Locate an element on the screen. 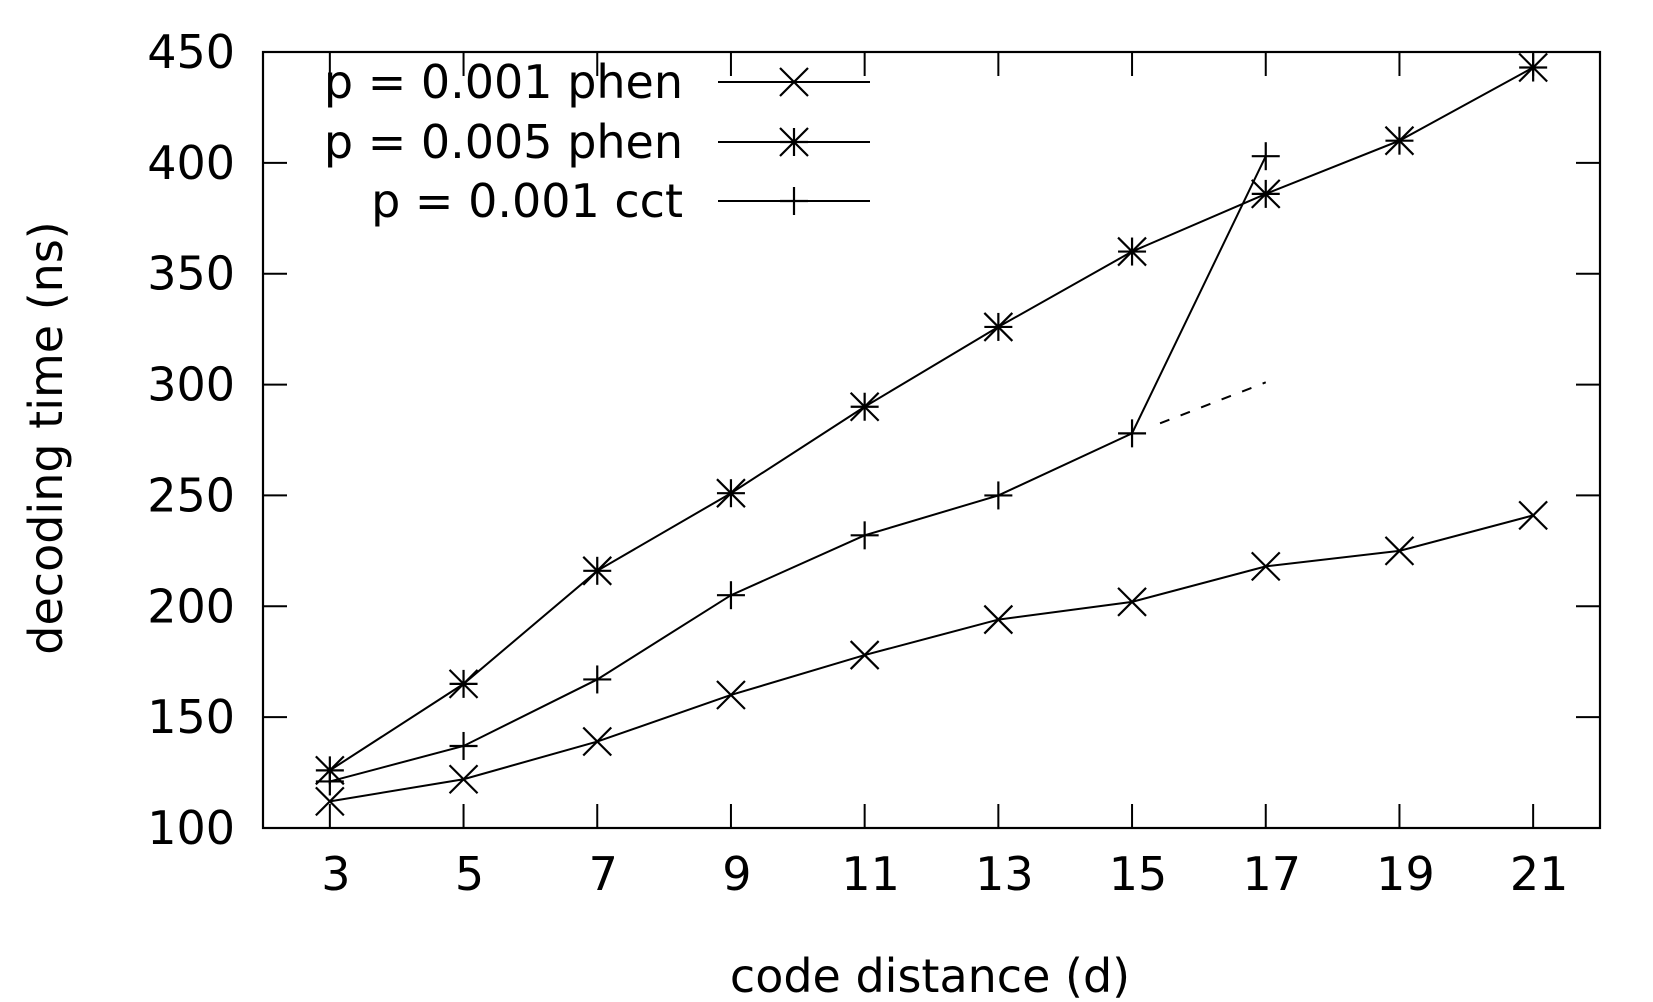 Image resolution: width=1653 pixels, height=1002 pixels. x-tick-label: 17 is located at coordinates (1271, 874).